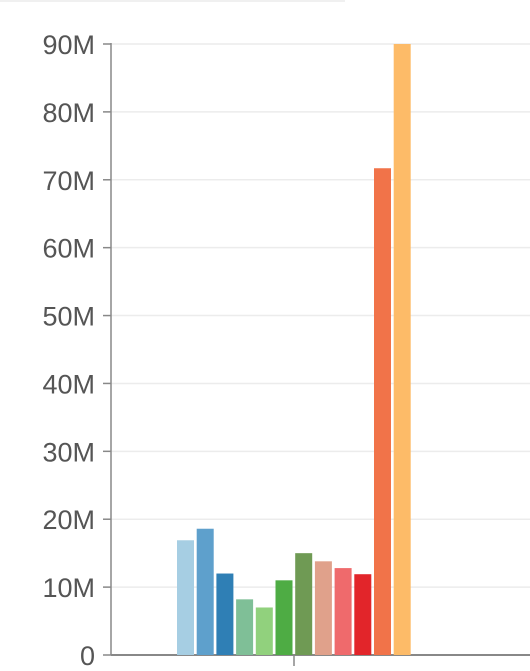  I want to click on y-tick-label: 90M, so click(68, 45).